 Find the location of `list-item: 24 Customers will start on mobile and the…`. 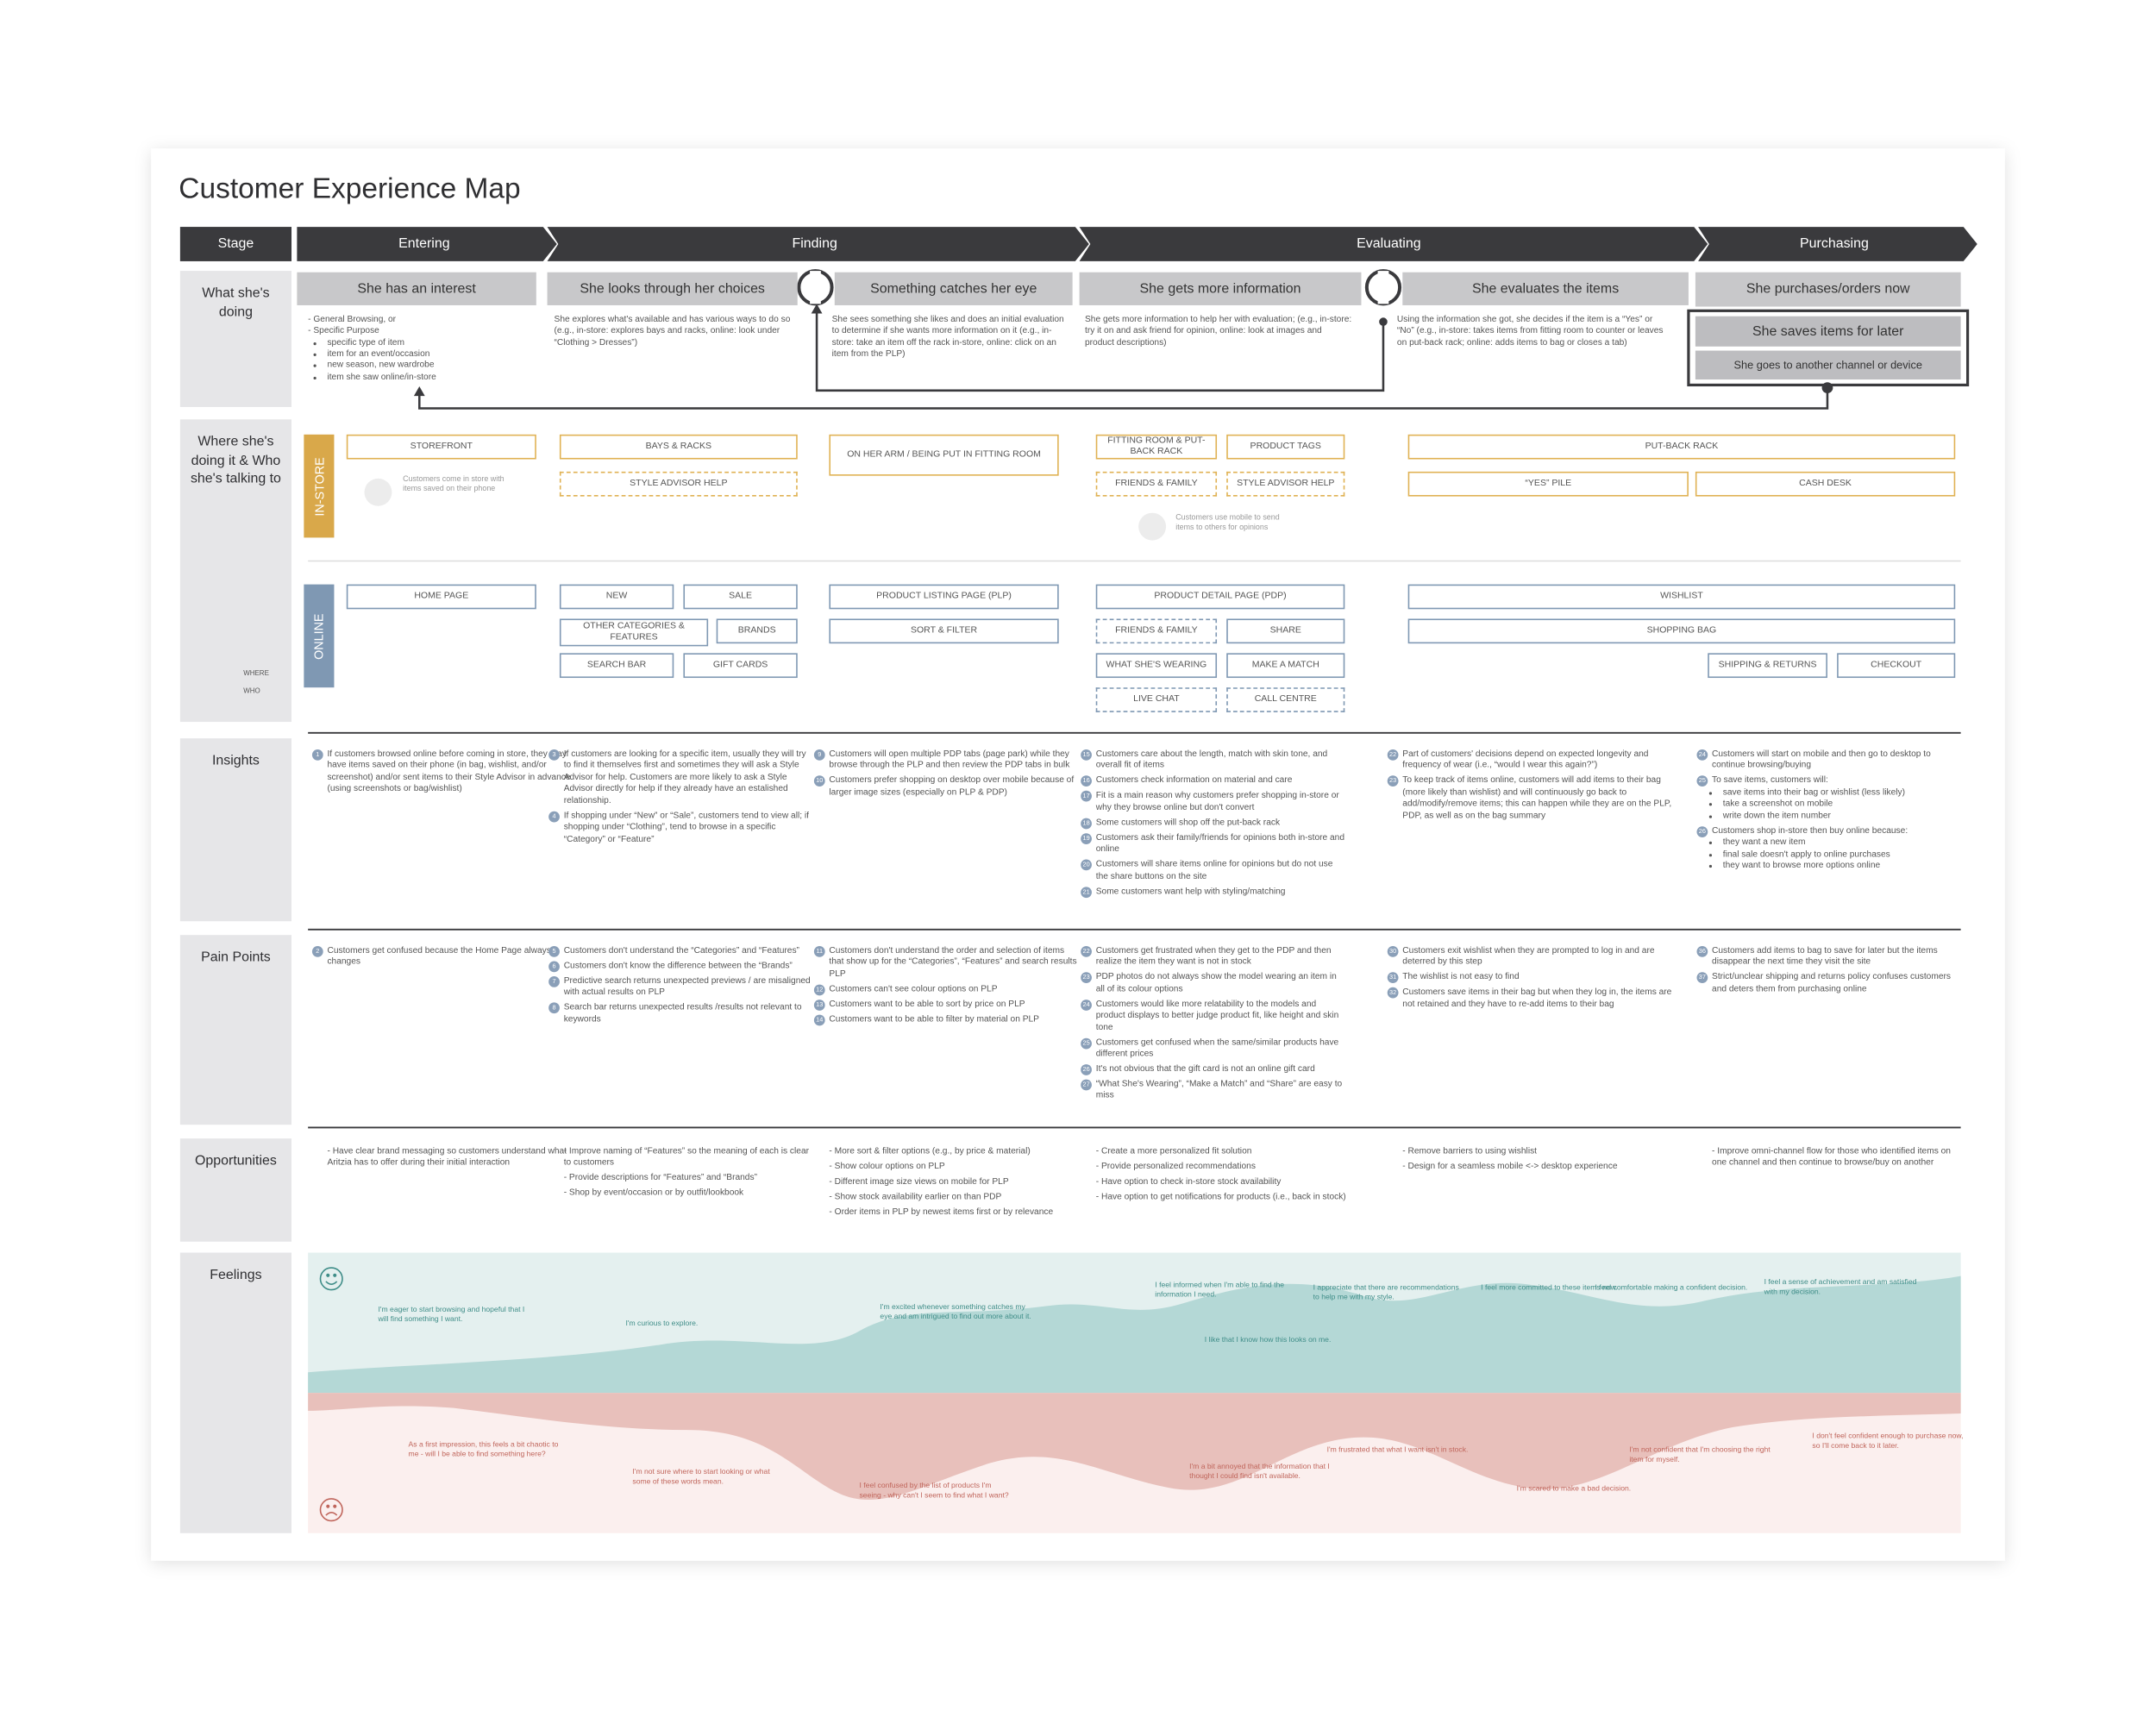

list-item: 24 Customers will start on mobile and the… is located at coordinates (1829, 761).